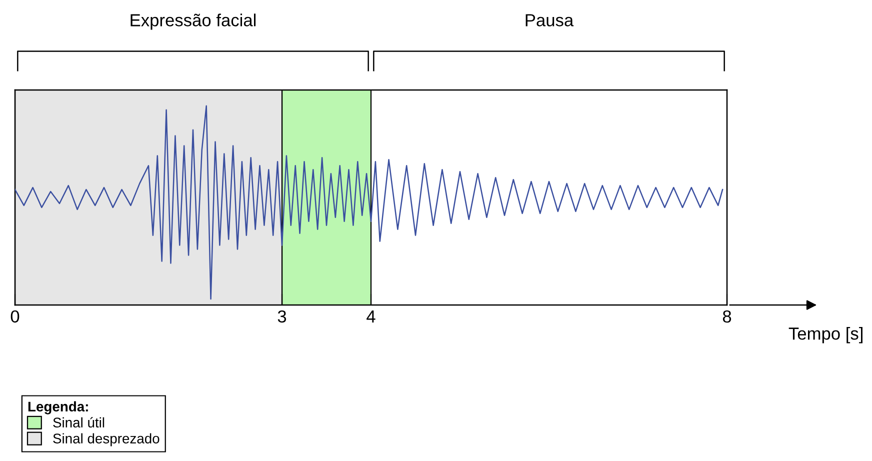  Describe the element at coordinates (282, 316) in the screenshot. I see `x-tick-label: 3` at that location.